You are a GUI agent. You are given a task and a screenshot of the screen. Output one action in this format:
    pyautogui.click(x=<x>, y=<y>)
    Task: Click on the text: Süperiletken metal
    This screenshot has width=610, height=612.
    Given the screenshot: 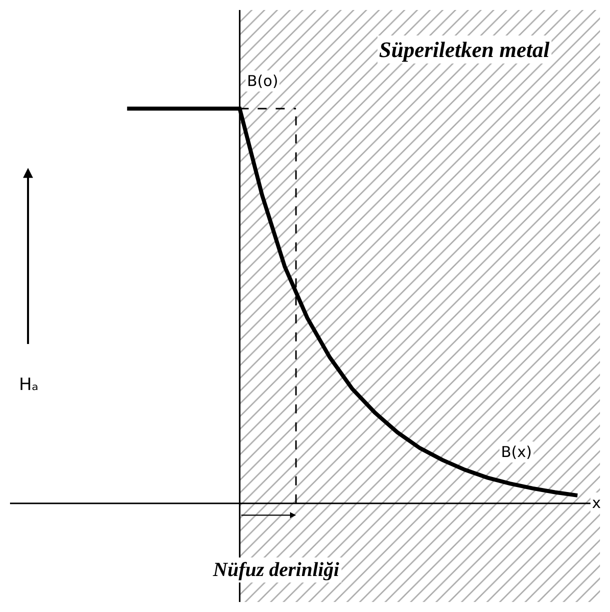 What is the action you would take?
    pyautogui.click(x=464, y=49)
    